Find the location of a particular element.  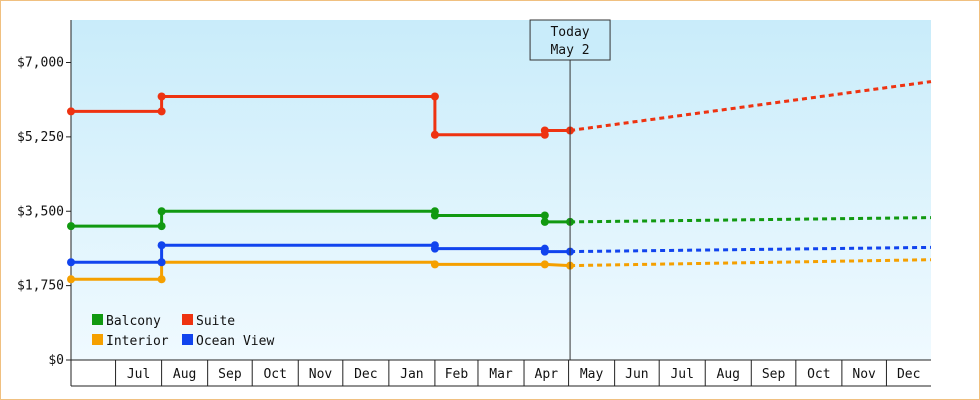

series-ocean-view is located at coordinates (499, 254).